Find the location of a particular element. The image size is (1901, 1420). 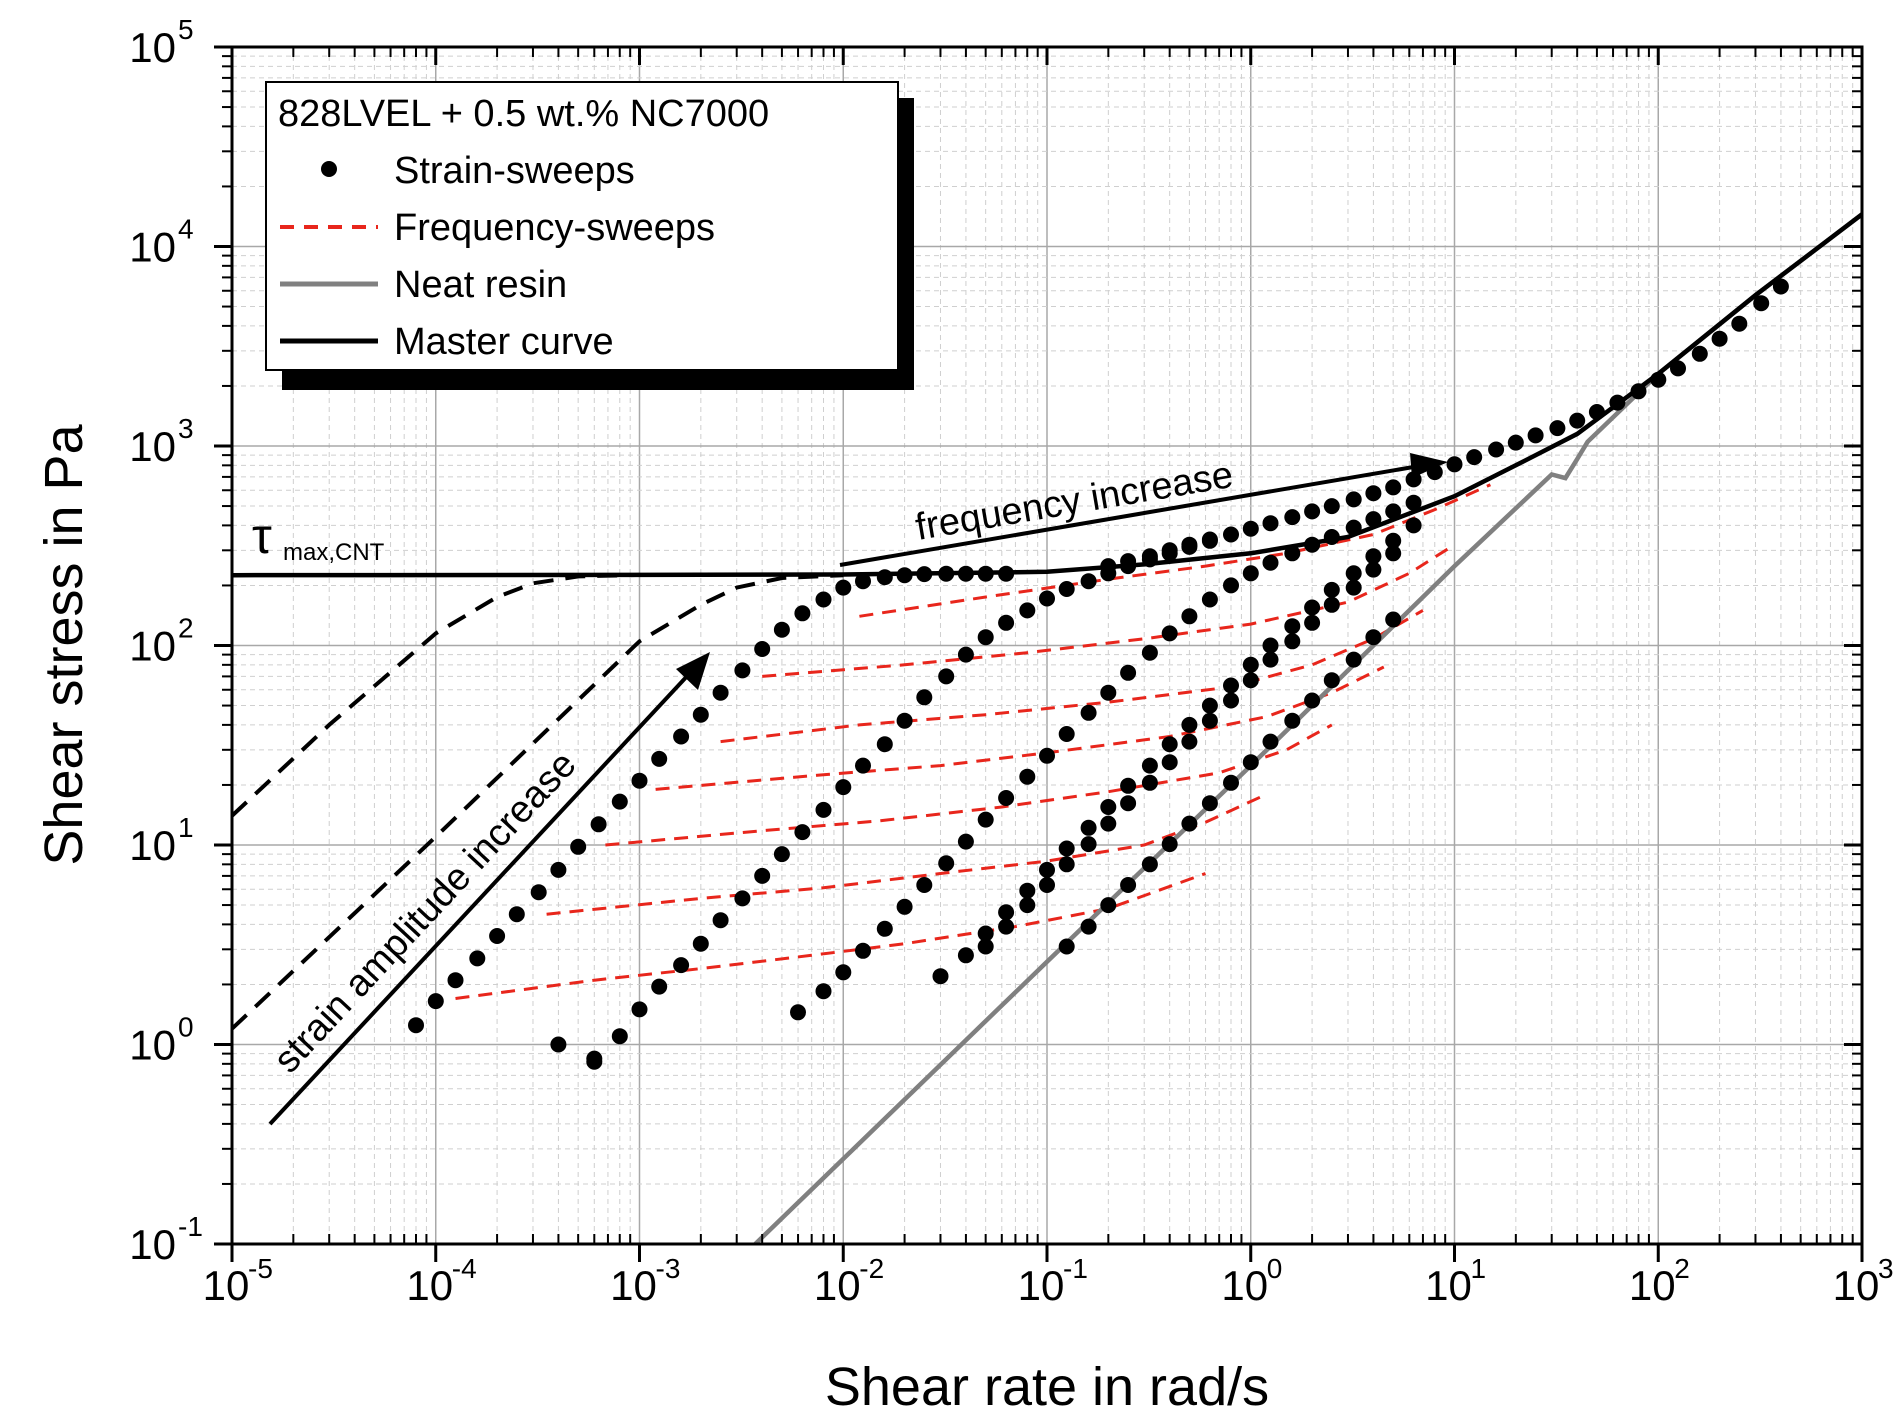

x-tick-exponent: -3 is located at coordinates (668, 1268).